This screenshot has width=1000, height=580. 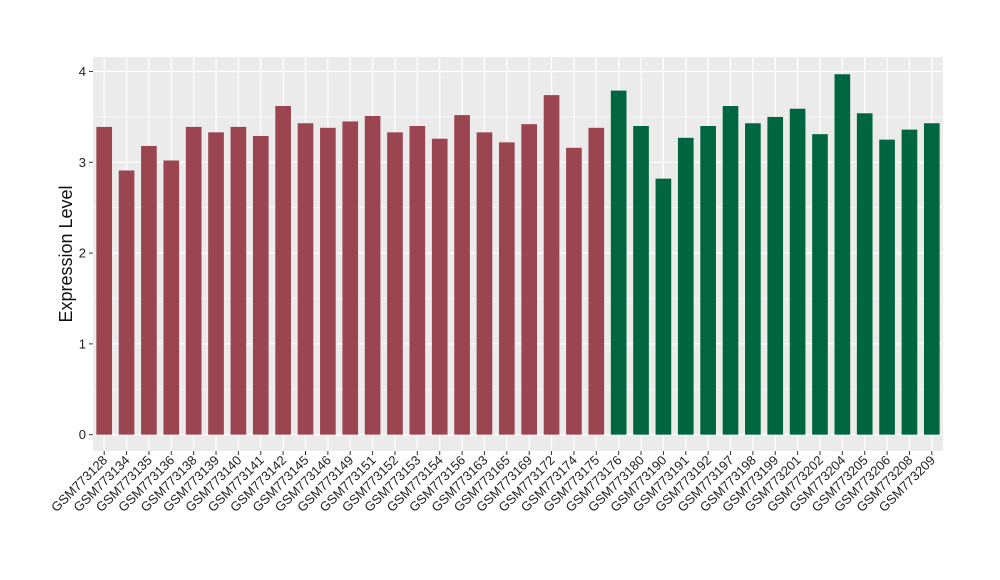 What do you see at coordinates (171, 297) in the screenshot?
I see `bar-GSM773136` at bounding box center [171, 297].